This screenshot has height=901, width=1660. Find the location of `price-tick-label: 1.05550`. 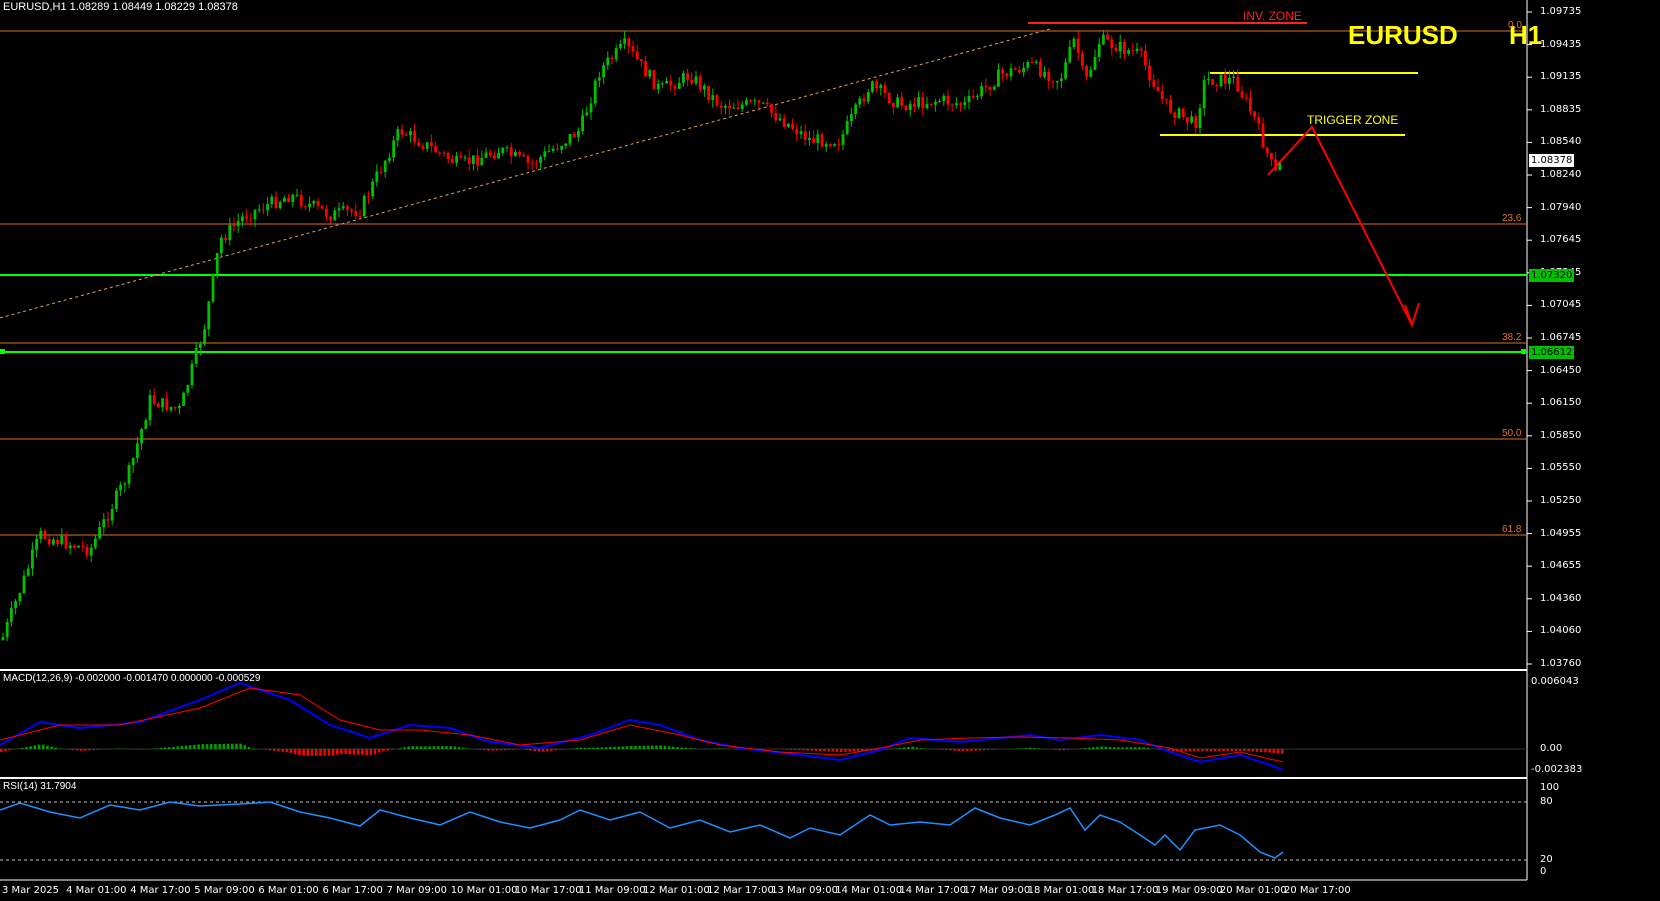

price-tick-label: 1.05550 is located at coordinates (1561, 468).